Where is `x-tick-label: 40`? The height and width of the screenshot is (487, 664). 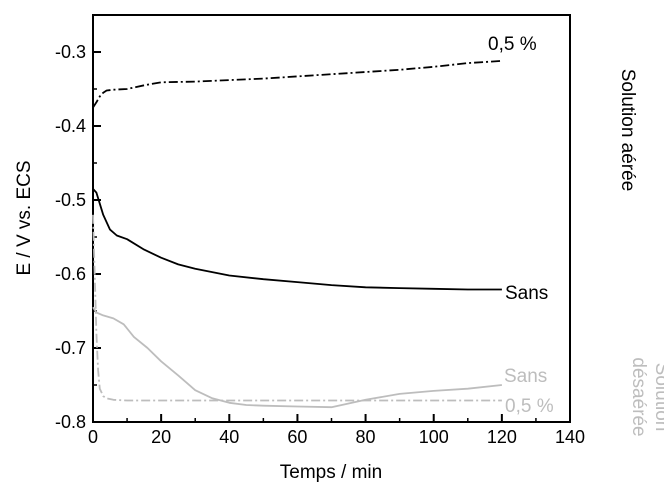
x-tick-label: 40 is located at coordinates (229, 437).